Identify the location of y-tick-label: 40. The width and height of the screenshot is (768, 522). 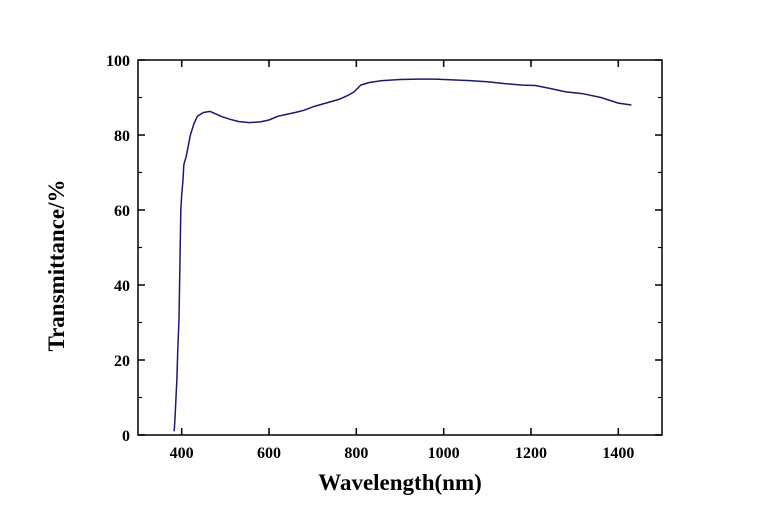
(122, 286).